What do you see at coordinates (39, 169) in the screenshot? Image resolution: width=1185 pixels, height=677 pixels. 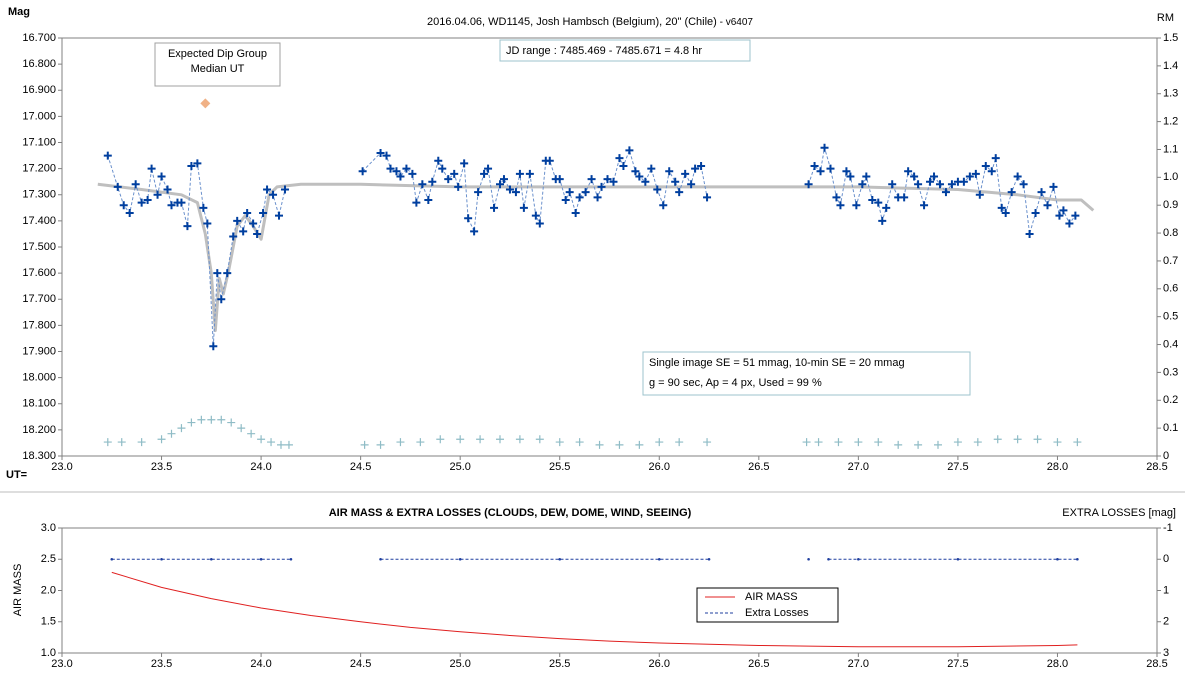 I see `y-tick-label: 17.200` at bounding box center [39, 169].